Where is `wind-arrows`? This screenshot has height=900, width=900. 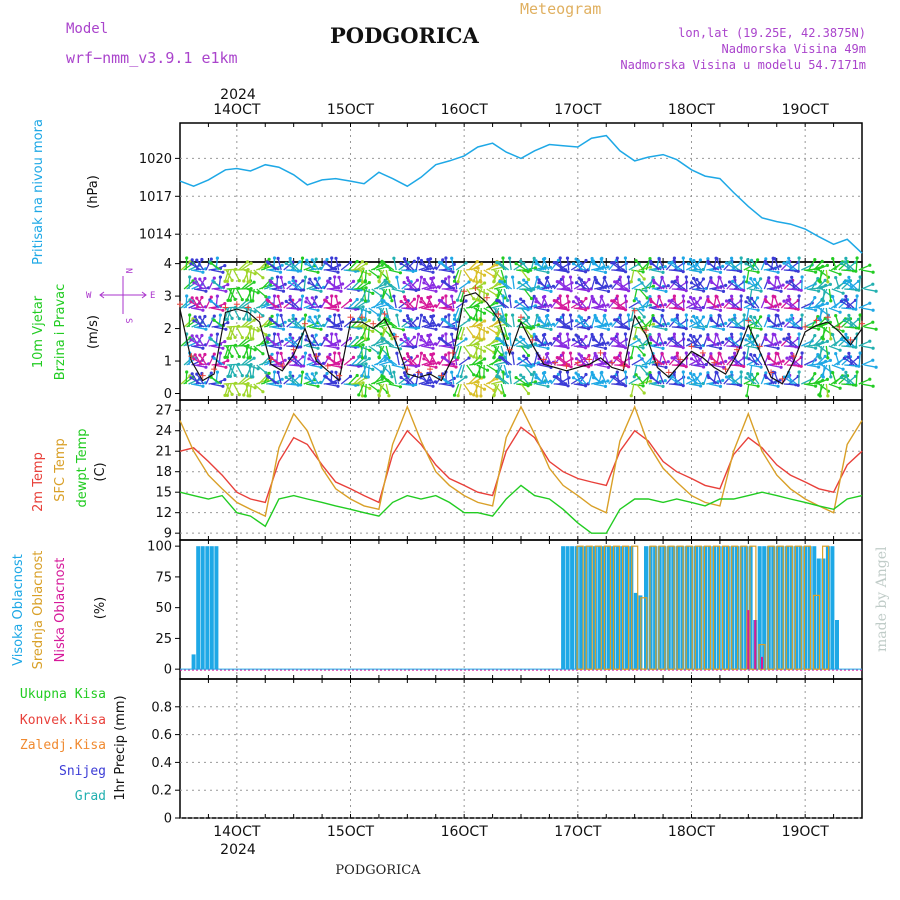 wind-arrows is located at coordinates (529, 327).